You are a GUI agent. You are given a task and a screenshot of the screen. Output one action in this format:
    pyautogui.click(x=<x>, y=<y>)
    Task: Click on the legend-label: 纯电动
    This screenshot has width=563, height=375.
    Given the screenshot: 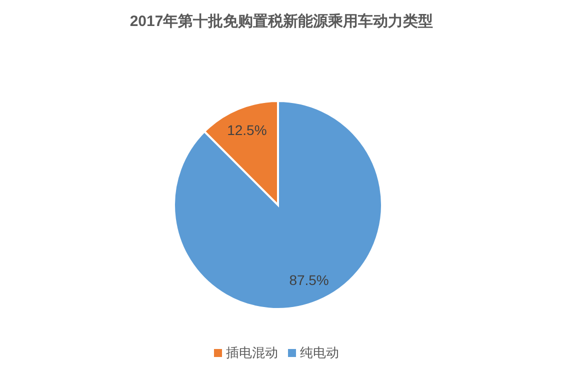 What is the action you would take?
    pyautogui.click(x=319, y=352)
    